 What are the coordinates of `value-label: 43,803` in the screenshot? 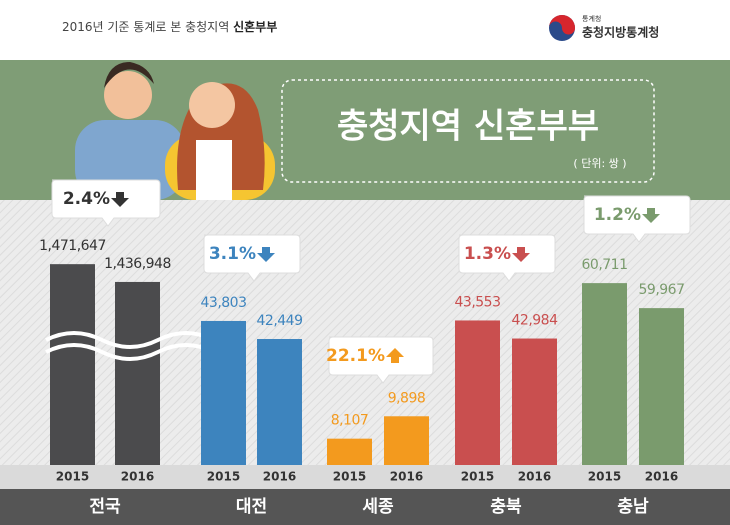 It's located at (224, 303).